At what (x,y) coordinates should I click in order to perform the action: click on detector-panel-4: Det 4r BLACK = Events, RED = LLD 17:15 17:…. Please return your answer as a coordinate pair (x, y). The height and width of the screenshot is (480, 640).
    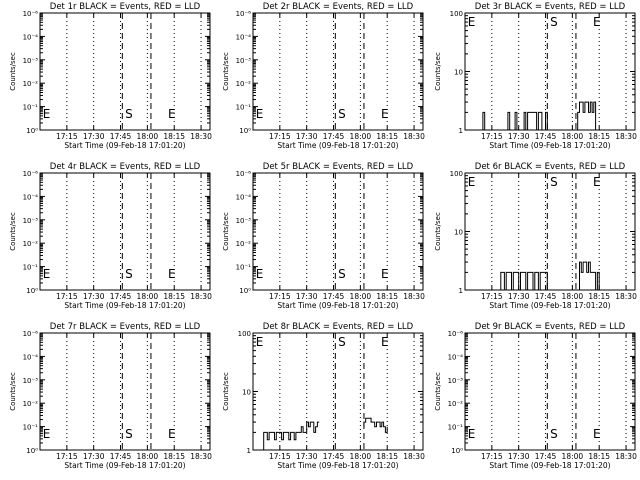
    Looking at the image, I should click on (110, 236).